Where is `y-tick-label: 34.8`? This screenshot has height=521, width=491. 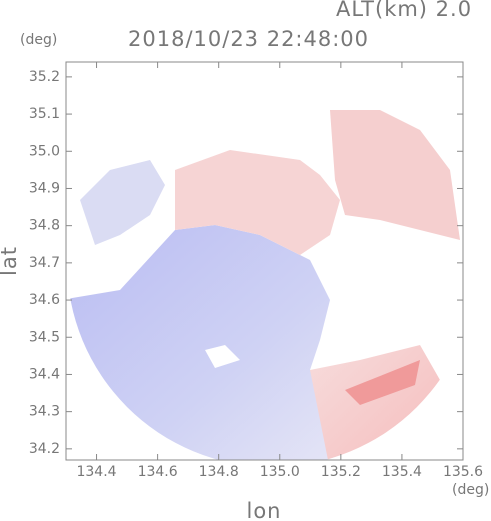
y-tick-label: 34.8 is located at coordinates (44, 226).